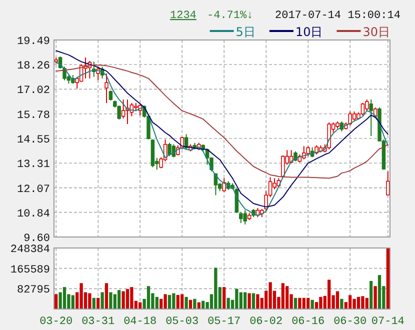  I want to click on y-tick-label: 12.07, so click(33, 190).